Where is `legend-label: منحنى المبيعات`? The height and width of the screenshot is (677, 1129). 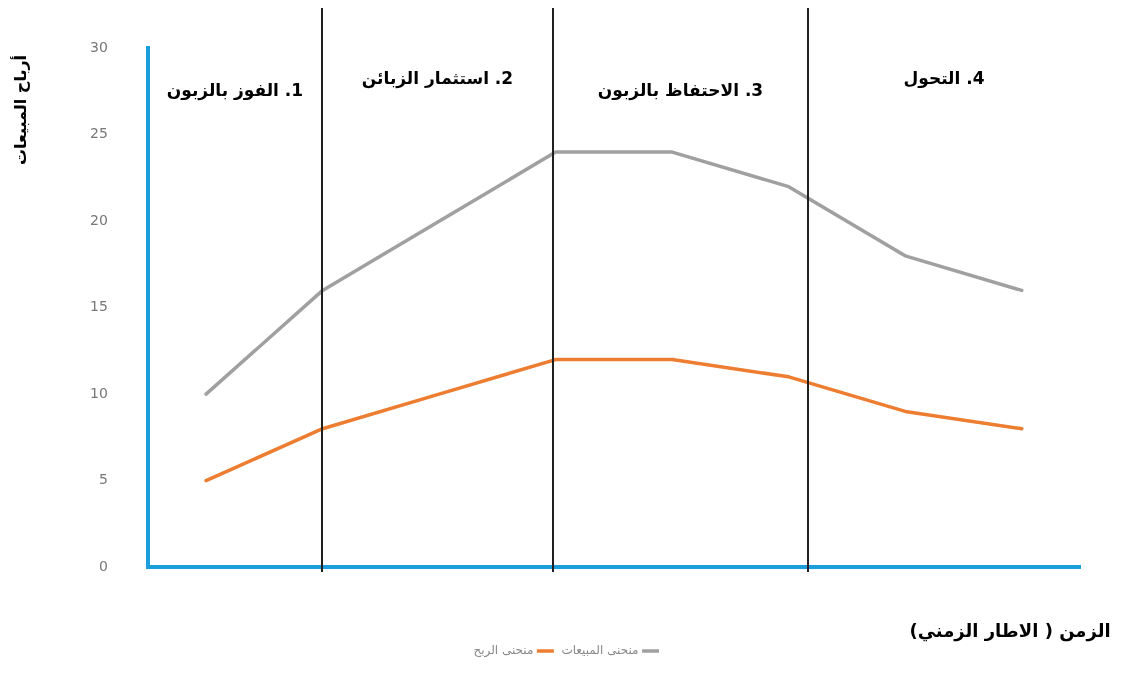 legend-label: منحنى المبيعات is located at coordinates (600, 650).